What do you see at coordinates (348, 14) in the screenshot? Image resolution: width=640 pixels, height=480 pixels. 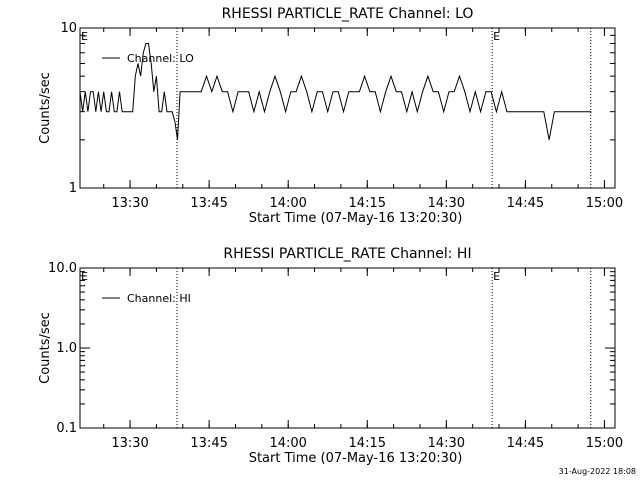 I see `chart-title: RHESSI PARTICLE_RATE Channel: LO` at bounding box center [348, 14].